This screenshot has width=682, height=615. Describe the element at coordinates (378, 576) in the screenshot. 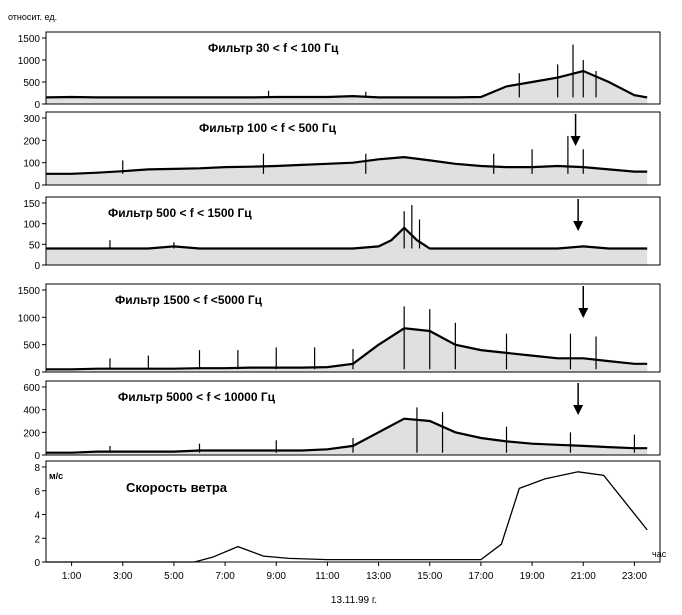

I see `x-tick-label-6: 13:00` at that location.